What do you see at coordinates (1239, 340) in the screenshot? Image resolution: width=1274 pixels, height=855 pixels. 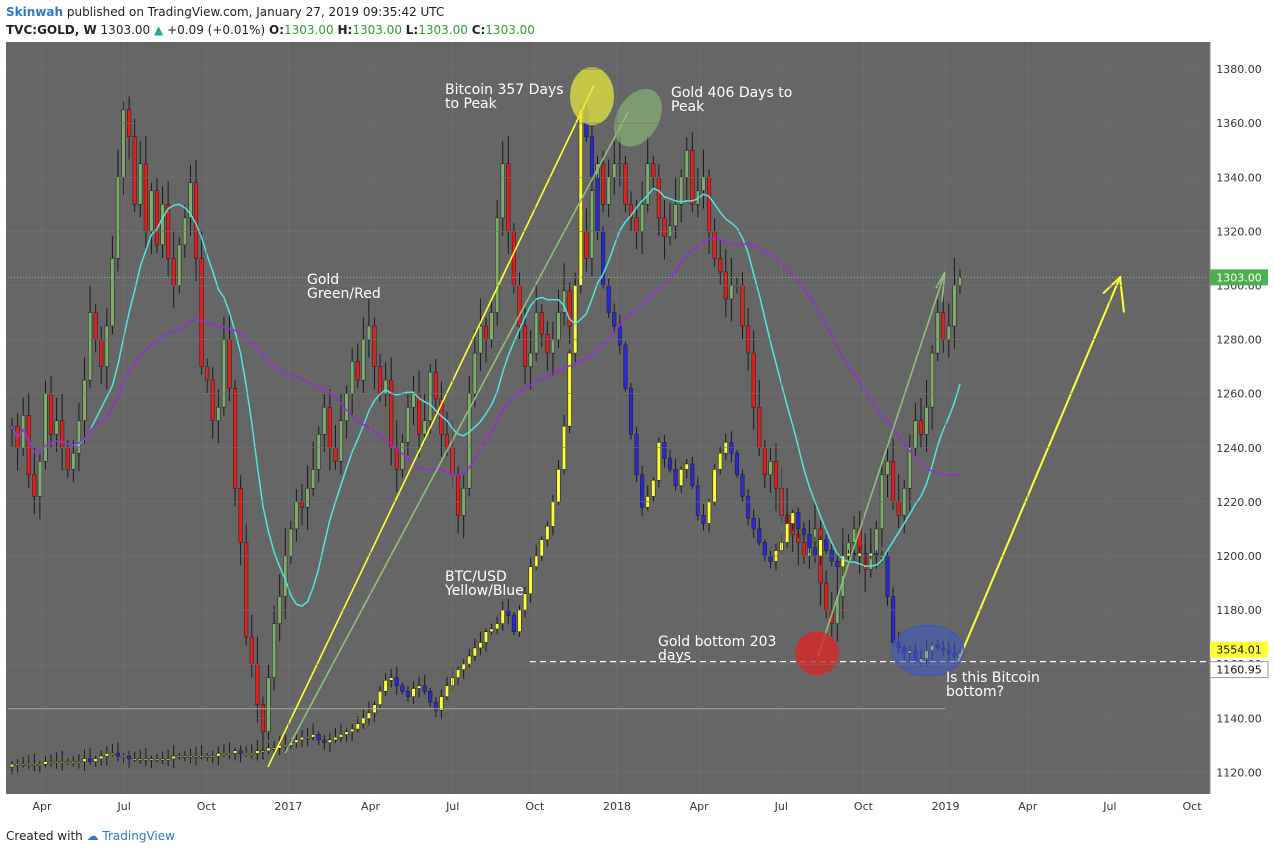 I see `price-tick-label: 1280.00` at bounding box center [1239, 340].